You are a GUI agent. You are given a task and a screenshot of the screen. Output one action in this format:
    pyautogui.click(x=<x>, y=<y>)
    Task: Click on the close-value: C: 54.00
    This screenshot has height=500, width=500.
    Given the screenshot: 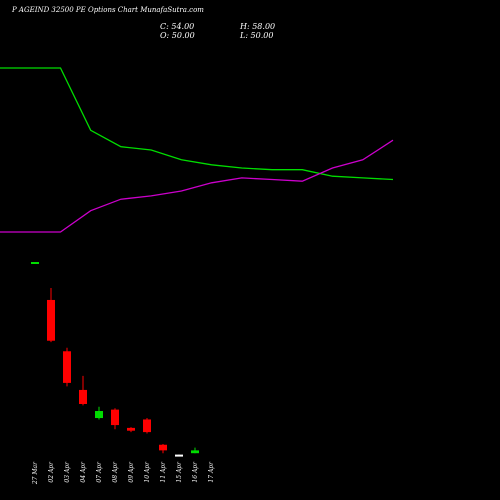 What is the action you would take?
    pyautogui.click(x=177, y=26)
    